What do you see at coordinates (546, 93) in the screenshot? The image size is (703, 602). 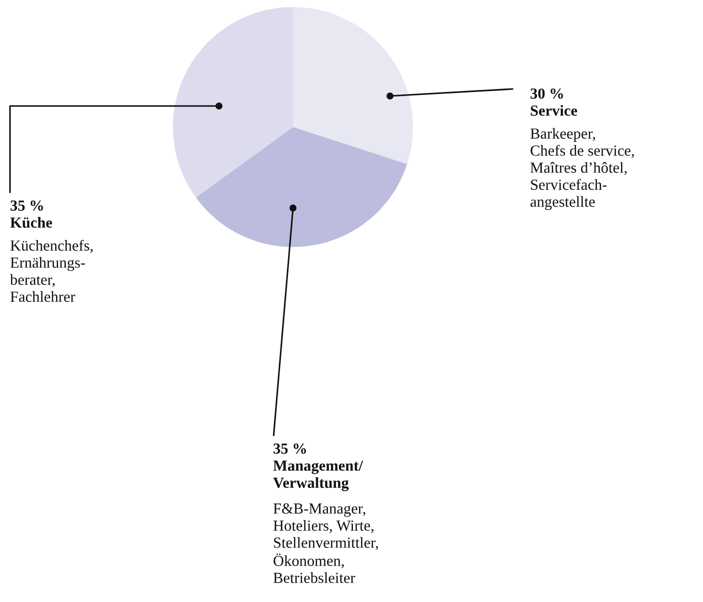 I see `data-label: 30 %` at bounding box center [546, 93].